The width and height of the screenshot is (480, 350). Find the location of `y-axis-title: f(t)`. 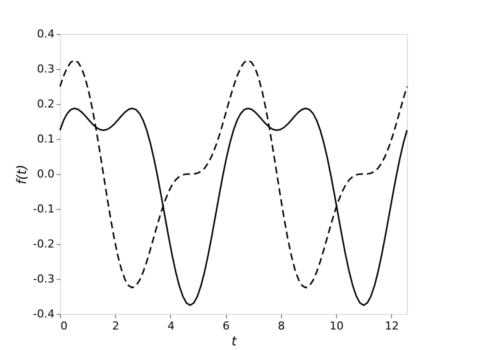

y-axis-title: f(t) is located at coordinates (22, 174).